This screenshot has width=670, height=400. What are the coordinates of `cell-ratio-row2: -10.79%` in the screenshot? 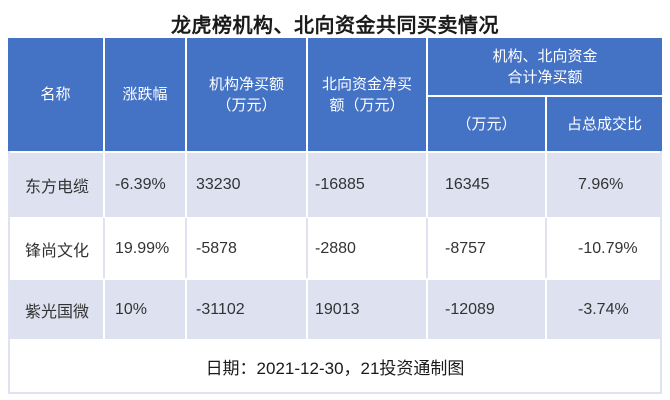 It's located at (603, 247).